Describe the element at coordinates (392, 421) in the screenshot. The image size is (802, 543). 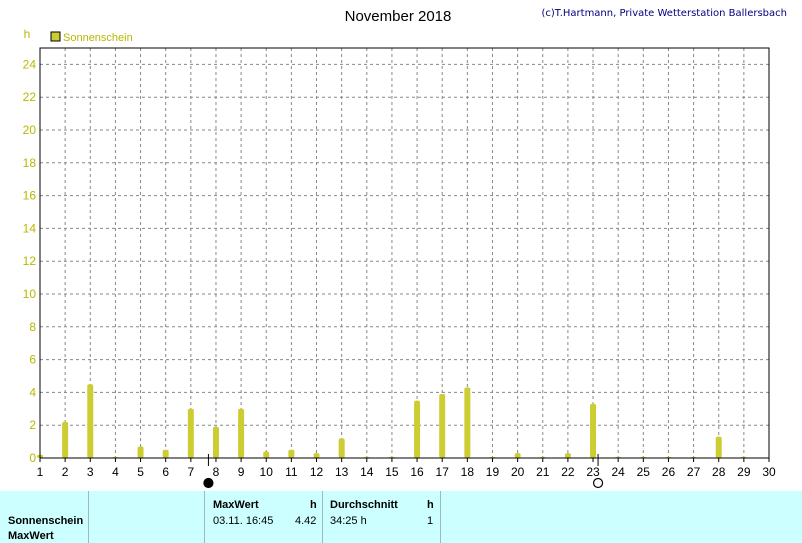
I see `bar-series` at that location.